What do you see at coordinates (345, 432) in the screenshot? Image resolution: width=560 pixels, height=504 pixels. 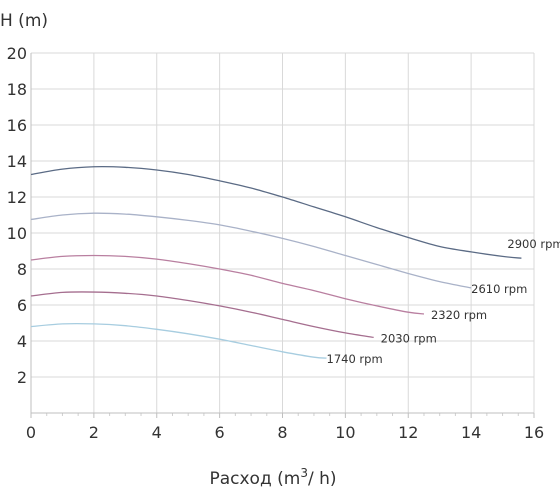 I see `x-tick-label: 10` at bounding box center [345, 432].